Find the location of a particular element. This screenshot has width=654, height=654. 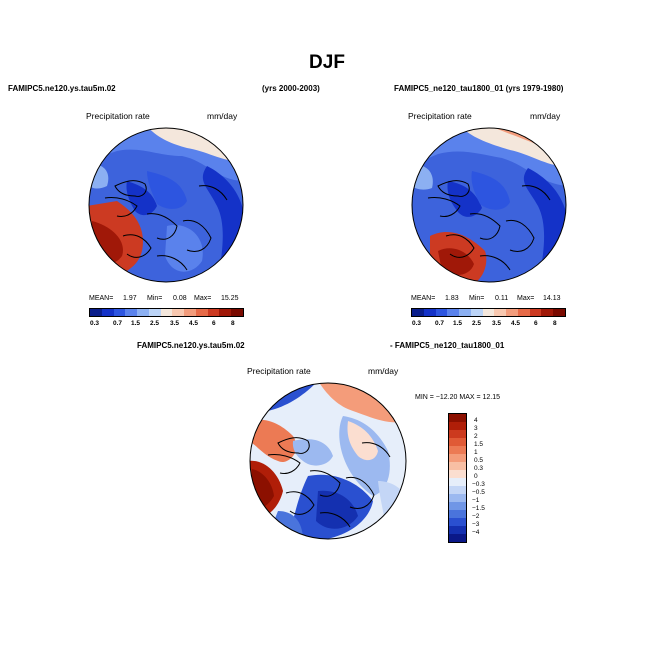

panel1-colorbar is located at coordinates (166, 312).